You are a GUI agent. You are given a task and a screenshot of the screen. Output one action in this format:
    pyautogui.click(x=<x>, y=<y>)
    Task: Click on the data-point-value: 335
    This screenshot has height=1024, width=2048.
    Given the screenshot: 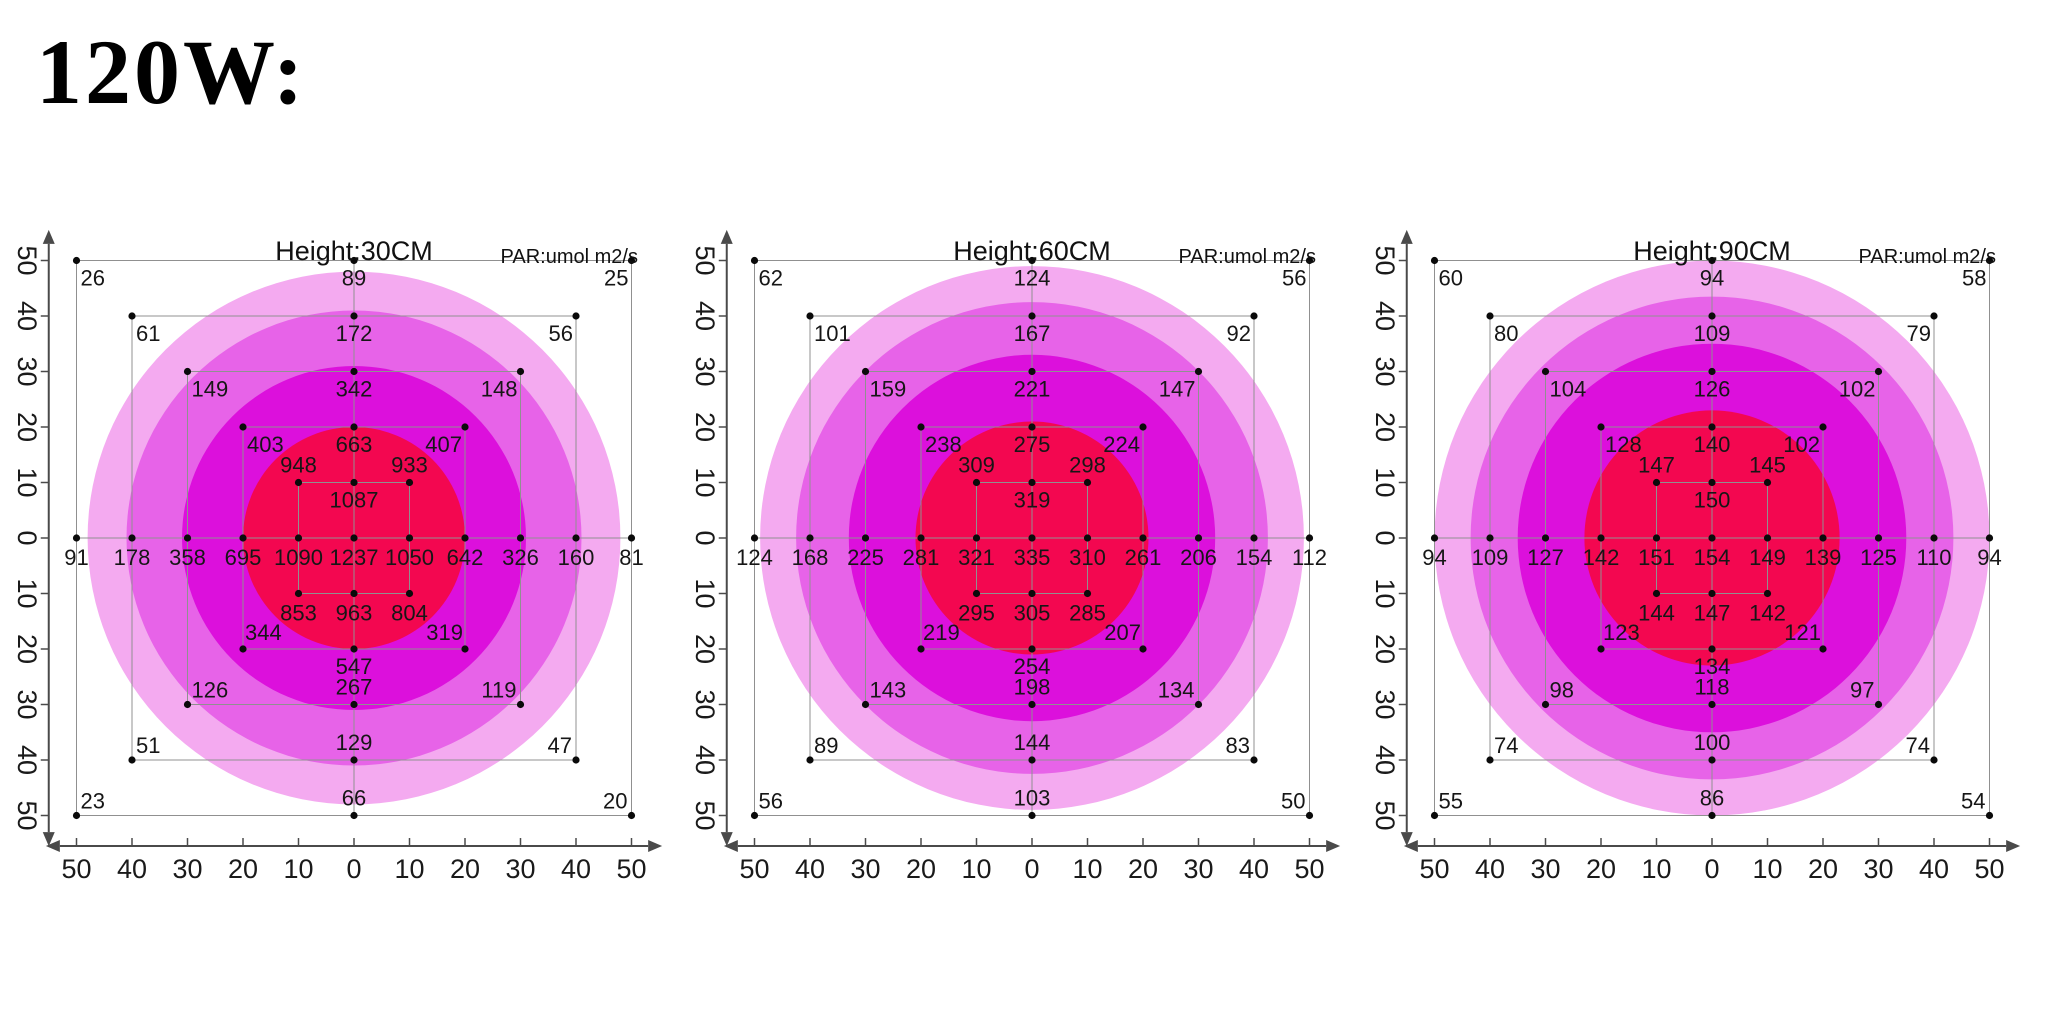 What is the action you would take?
    pyautogui.click(x=1032, y=557)
    